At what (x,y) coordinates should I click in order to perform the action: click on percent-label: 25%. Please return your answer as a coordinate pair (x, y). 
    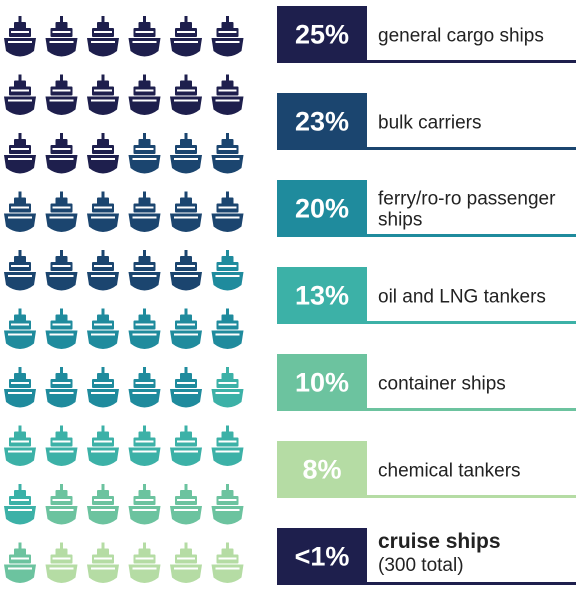
    Looking at the image, I should click on (322, 35).